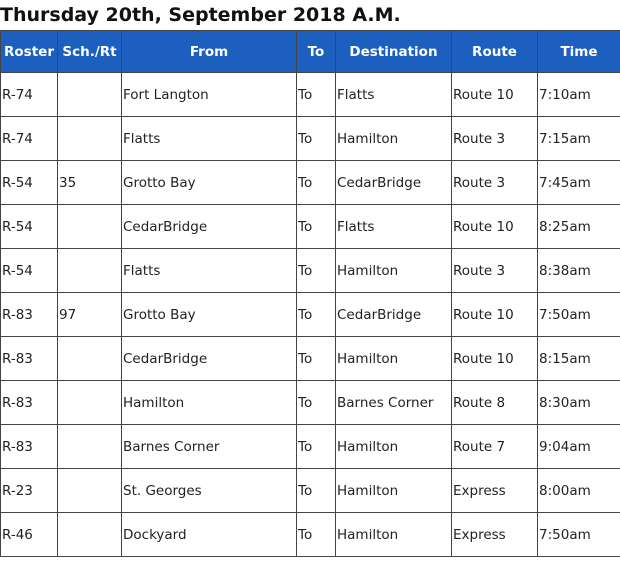 The image size is (620, 564). I want to click on table-cell: Route 8, so click(494, 402).